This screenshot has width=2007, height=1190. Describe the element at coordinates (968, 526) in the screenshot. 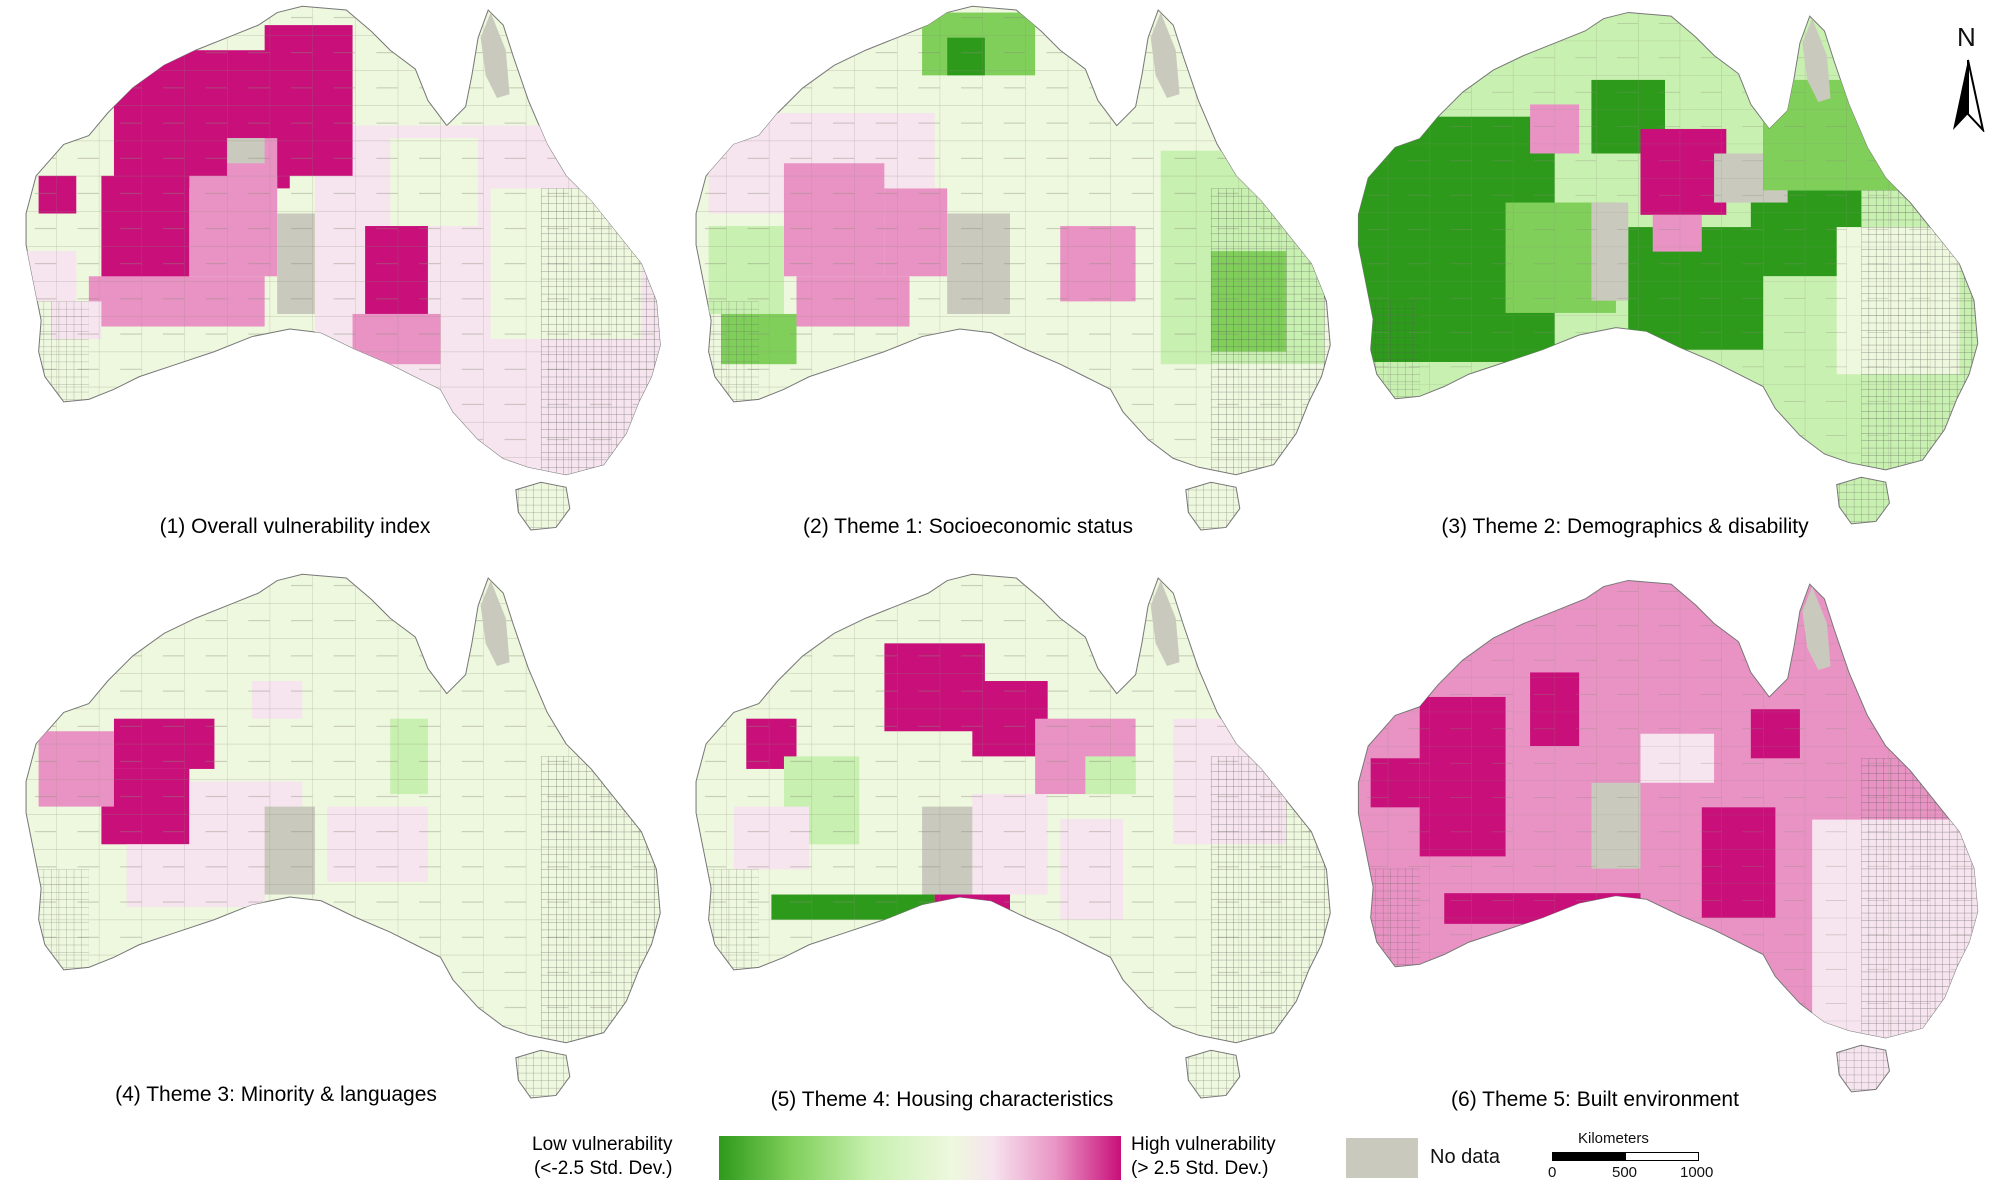

I see `panel-caption: (2) Theme 1: Socioeconomic status` at that location.